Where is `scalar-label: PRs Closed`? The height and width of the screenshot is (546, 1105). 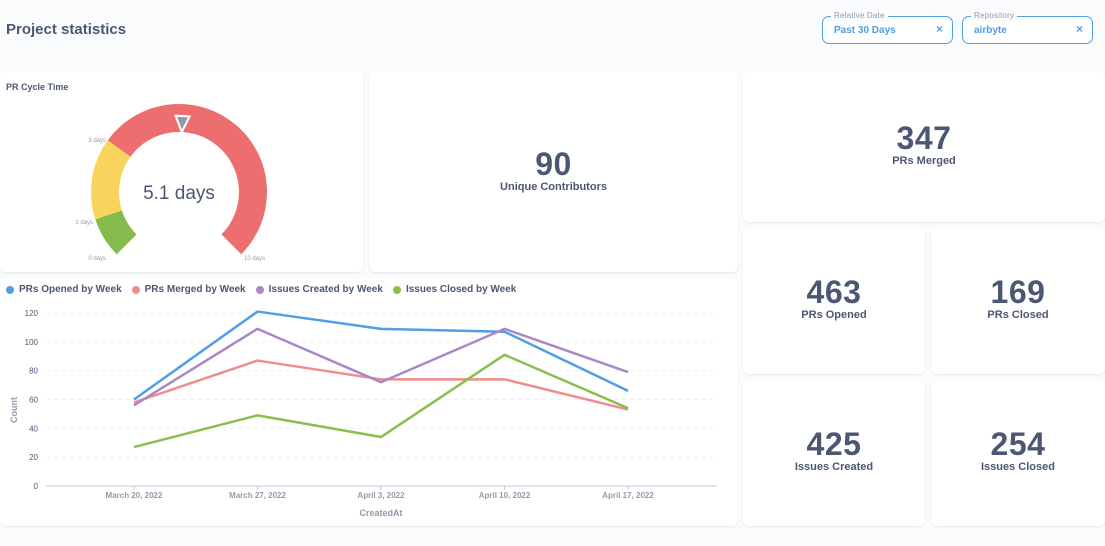
scalar-label: PRs Closed is located at coordinates (1018, 315).